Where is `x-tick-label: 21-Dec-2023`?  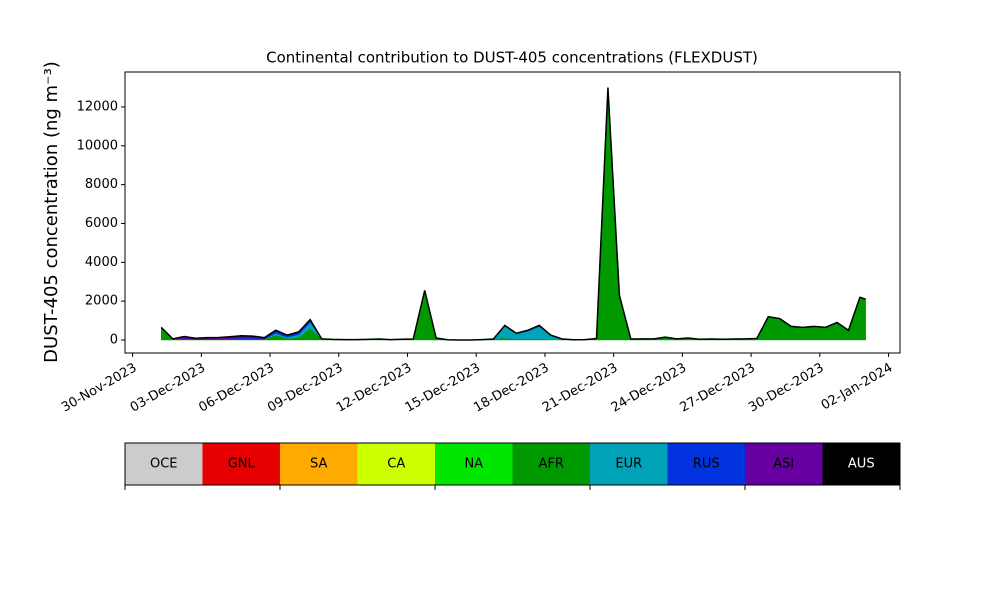
x-tick-label: 21-Dec-2023 is located at coordinates (580, 388).